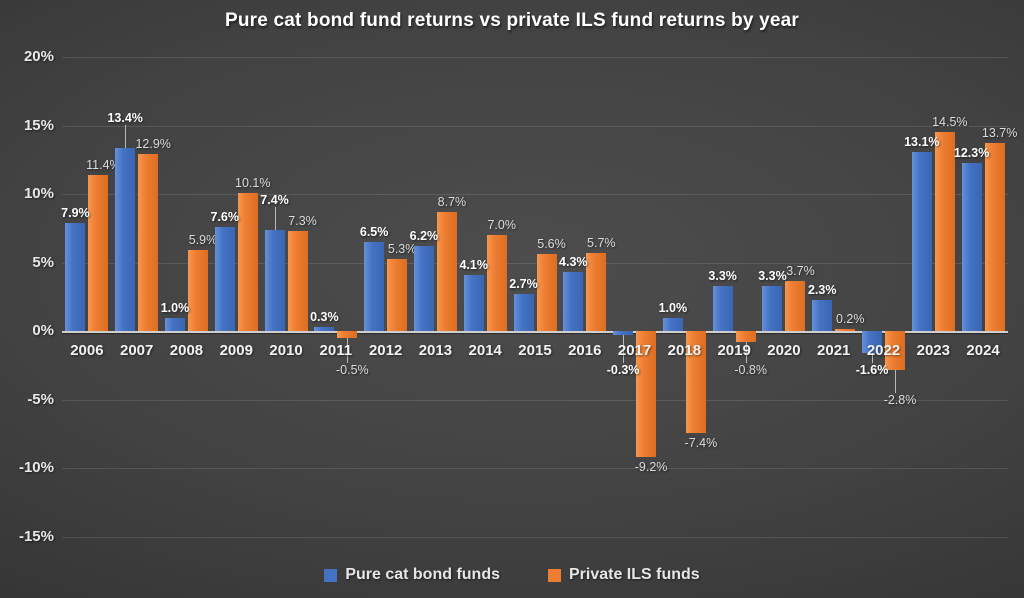  What do you see at coordinates (352, 370) in the screenshot?
I see `data-label-2011-private-ils: -0.5%` at bounding box center [352, 370].